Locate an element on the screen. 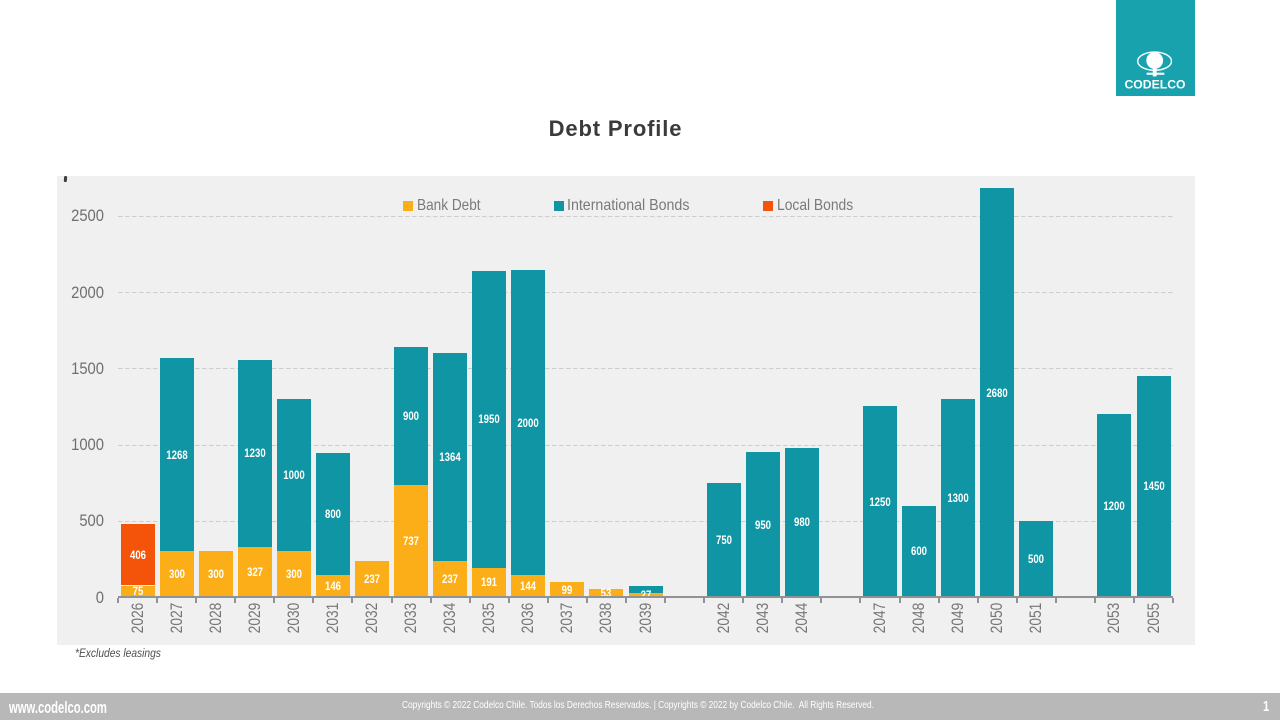  svg-text: CODELCO is located at coordinates (1155, 85).